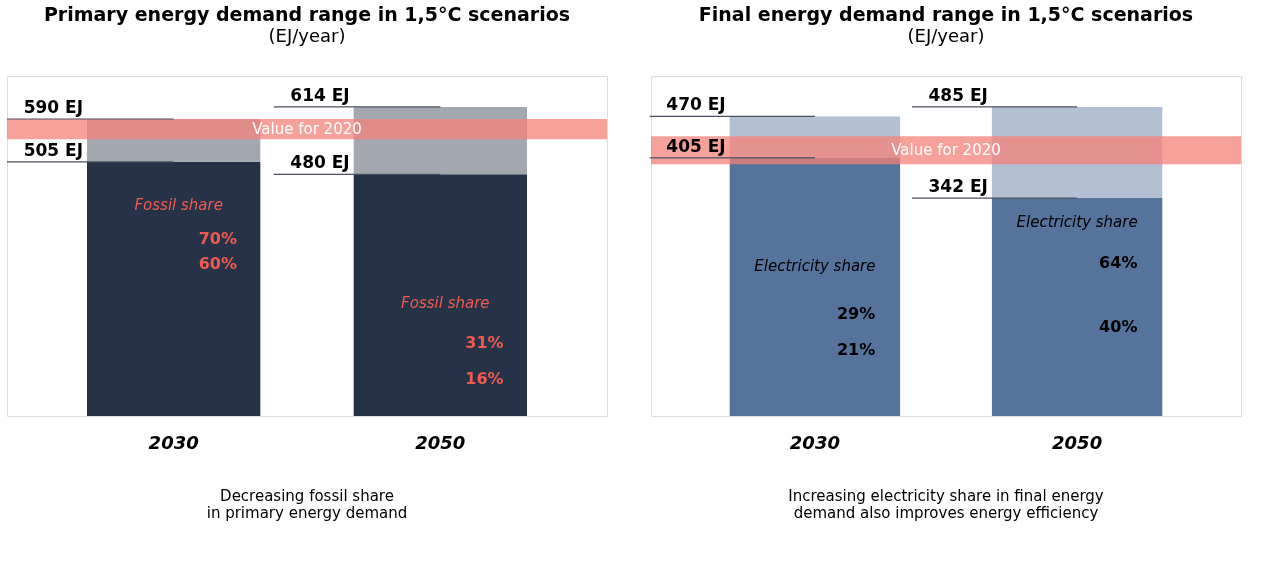 This screenshot has width=1288, height=561. What do you see at coordinates (320, 162) in the screenshot?
I see `data-label: 480 EJ` at bounding box center [320, 162].